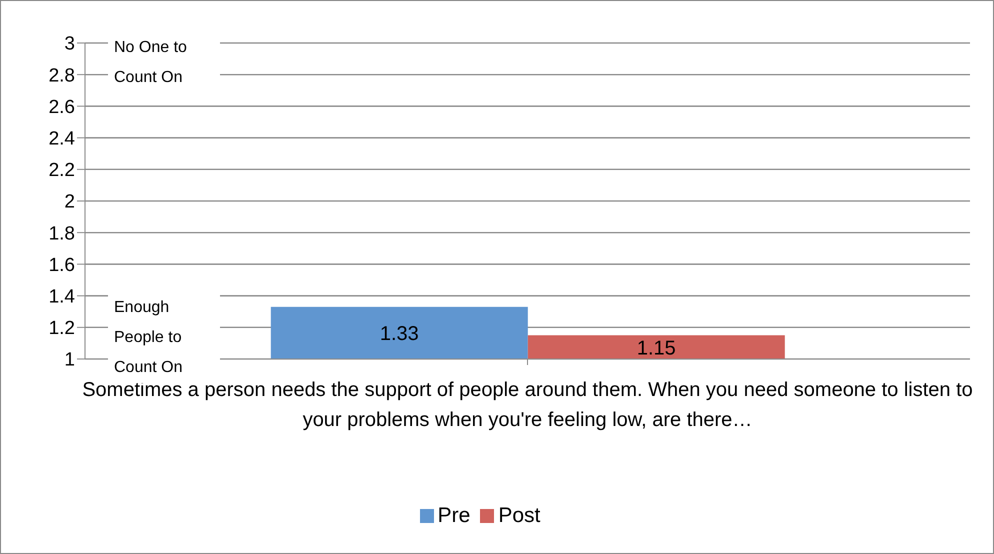  Describe the element at coordinates (164, 63) in the screenshot. I see `annotation: No One to Count On` at that location.